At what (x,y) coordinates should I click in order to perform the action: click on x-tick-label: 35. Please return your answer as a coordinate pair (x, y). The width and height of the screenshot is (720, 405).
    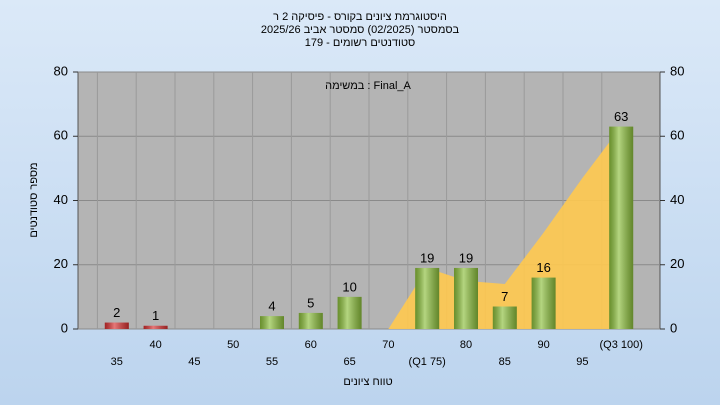
    Looking at the image, I should click on (117, 362).